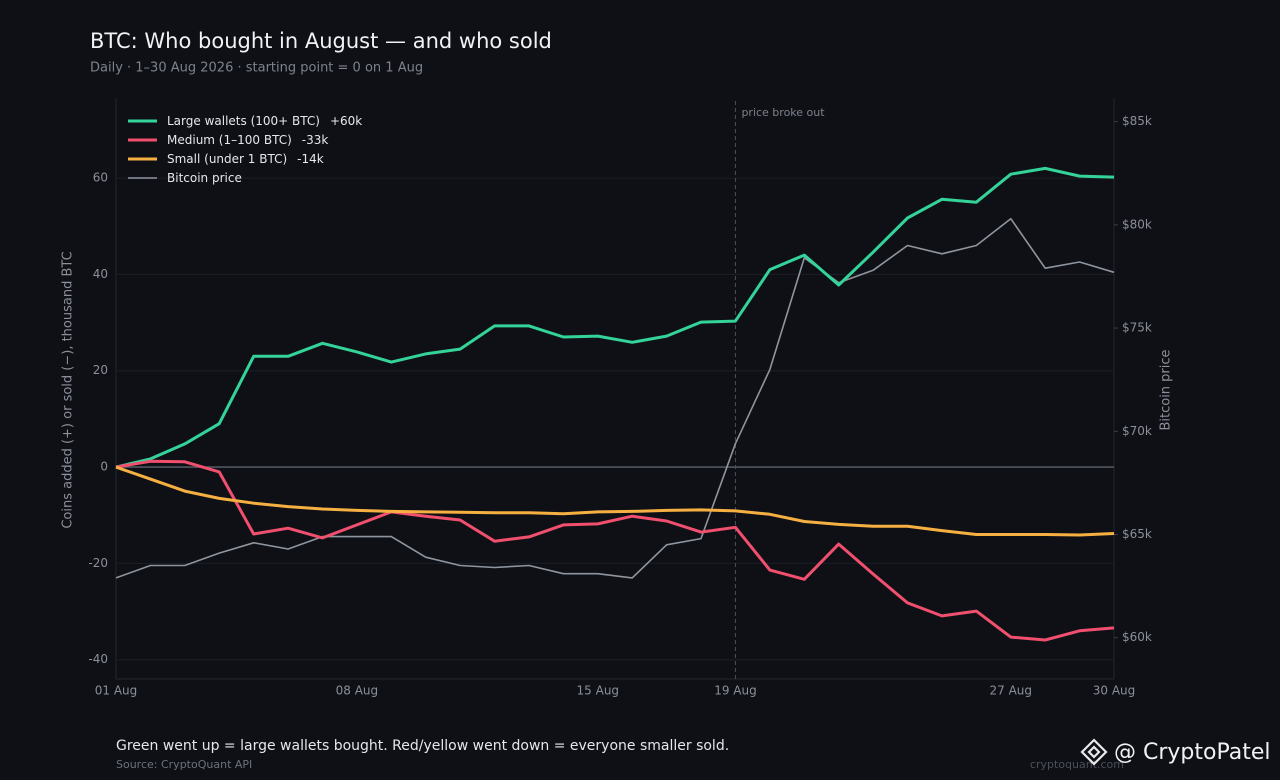  Describe the element at coordinates (615, 501) in the screenshot. I see `series-line` at that location.